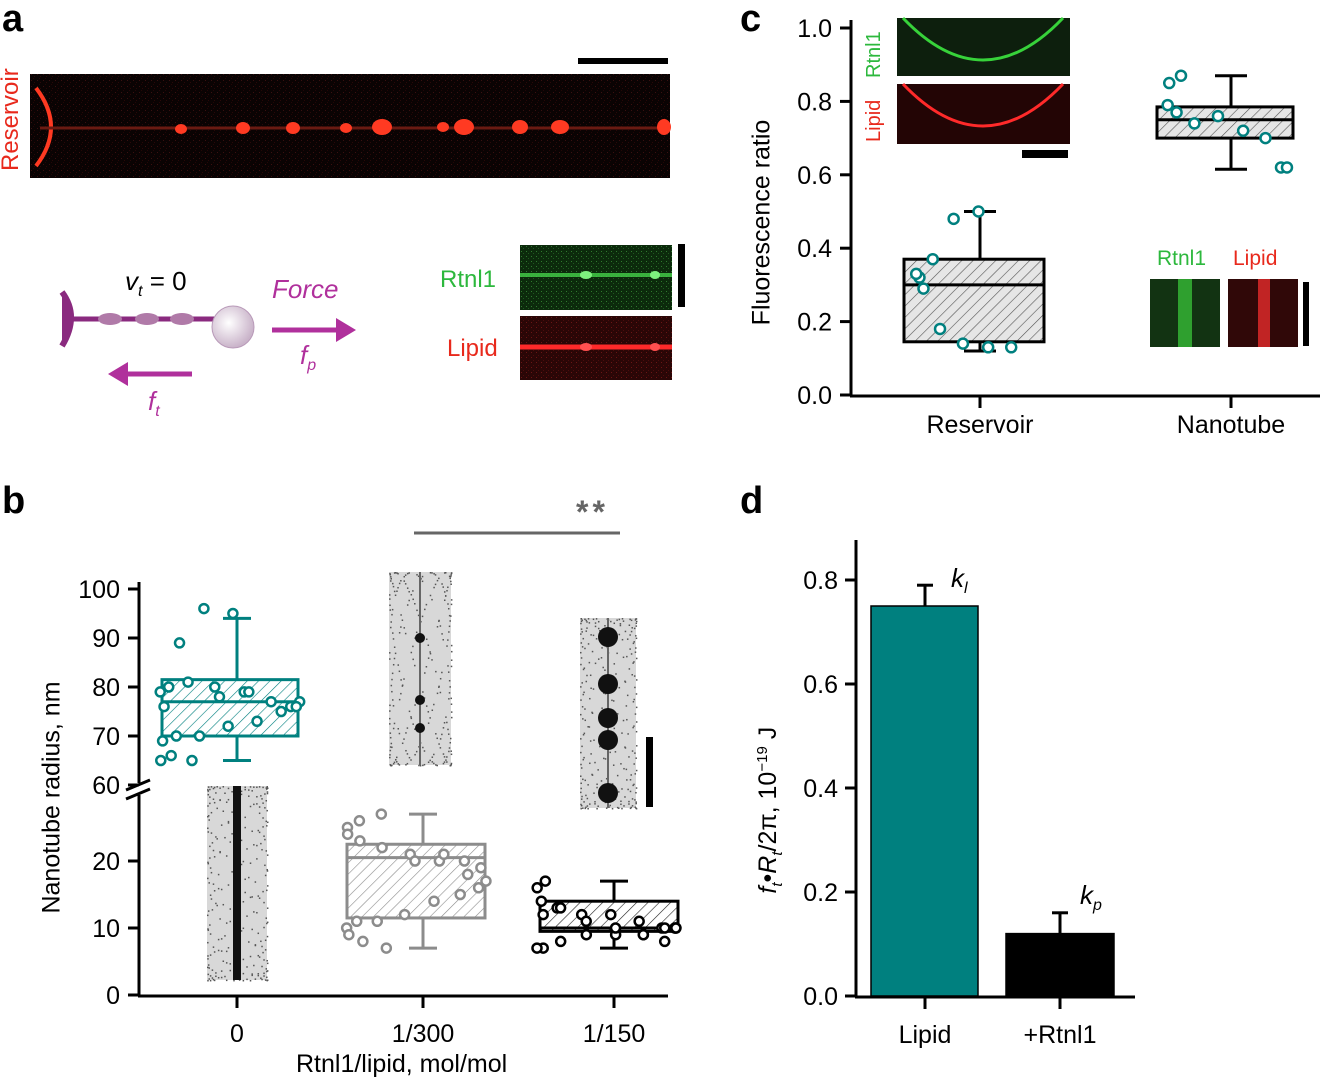  Describe the element at coordinates (983, 105) in the screenshot. I see `c-inset-red-arc` at that location.